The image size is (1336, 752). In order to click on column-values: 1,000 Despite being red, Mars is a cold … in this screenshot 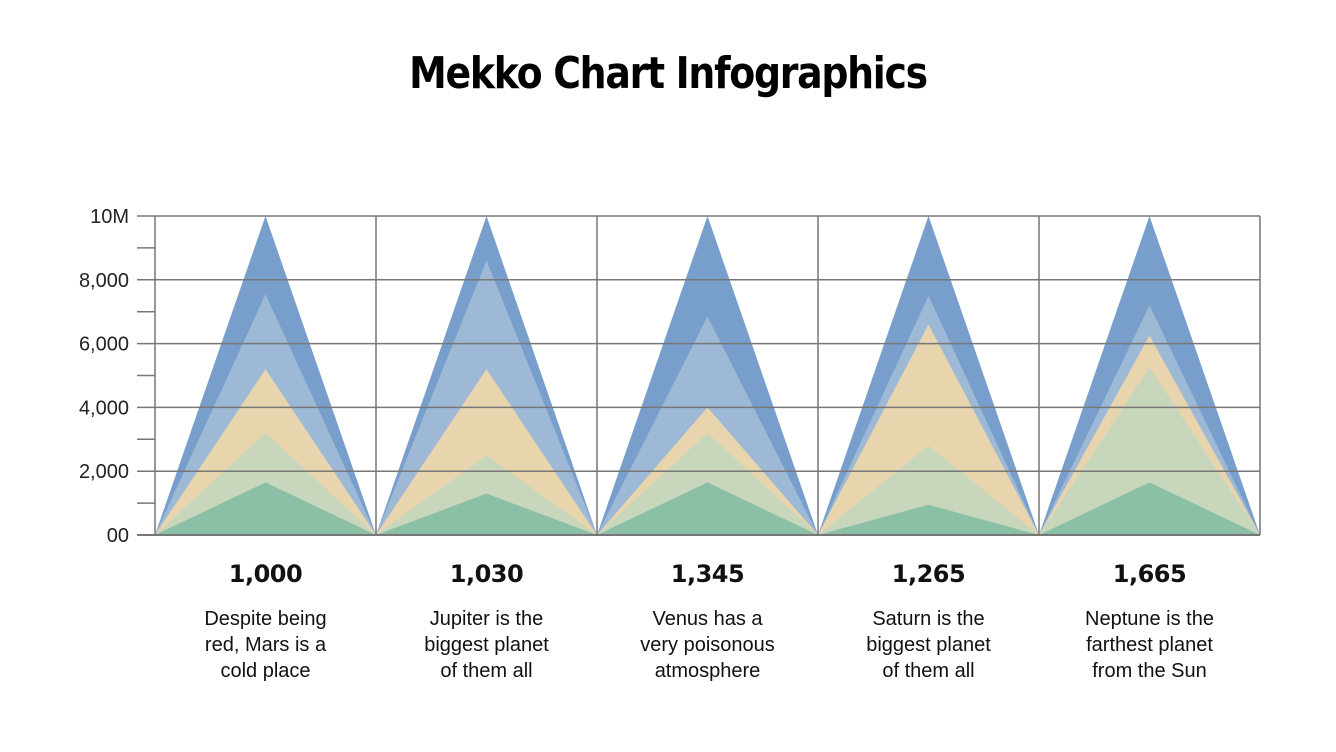, I will do `click(707, 620)`.